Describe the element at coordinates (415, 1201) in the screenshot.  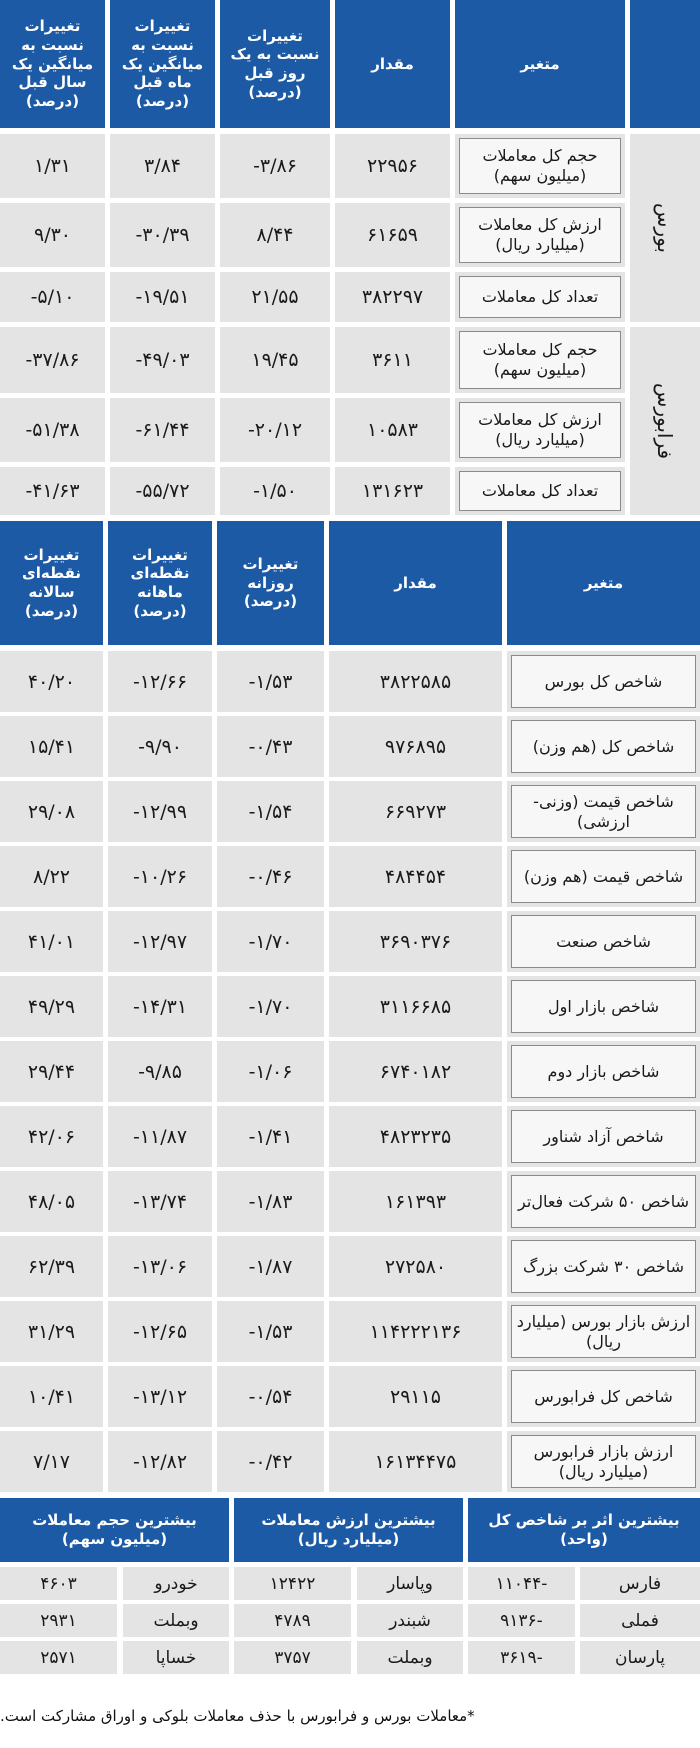
I see `value-cell-text: ۱۶۱۳۹۳` at that location.